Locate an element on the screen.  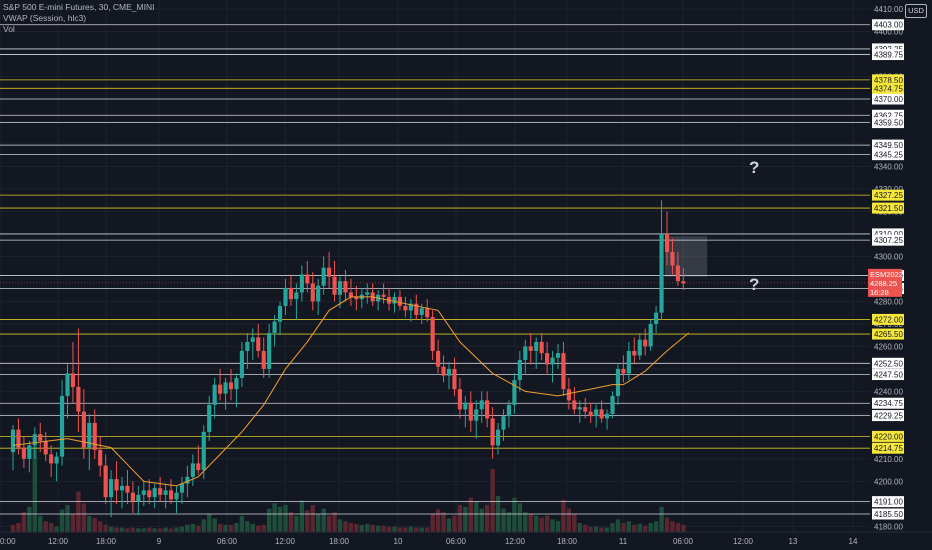
vwap-indicator-label: VWAP (Session, hlc3) is located at coordinates (45, 18).